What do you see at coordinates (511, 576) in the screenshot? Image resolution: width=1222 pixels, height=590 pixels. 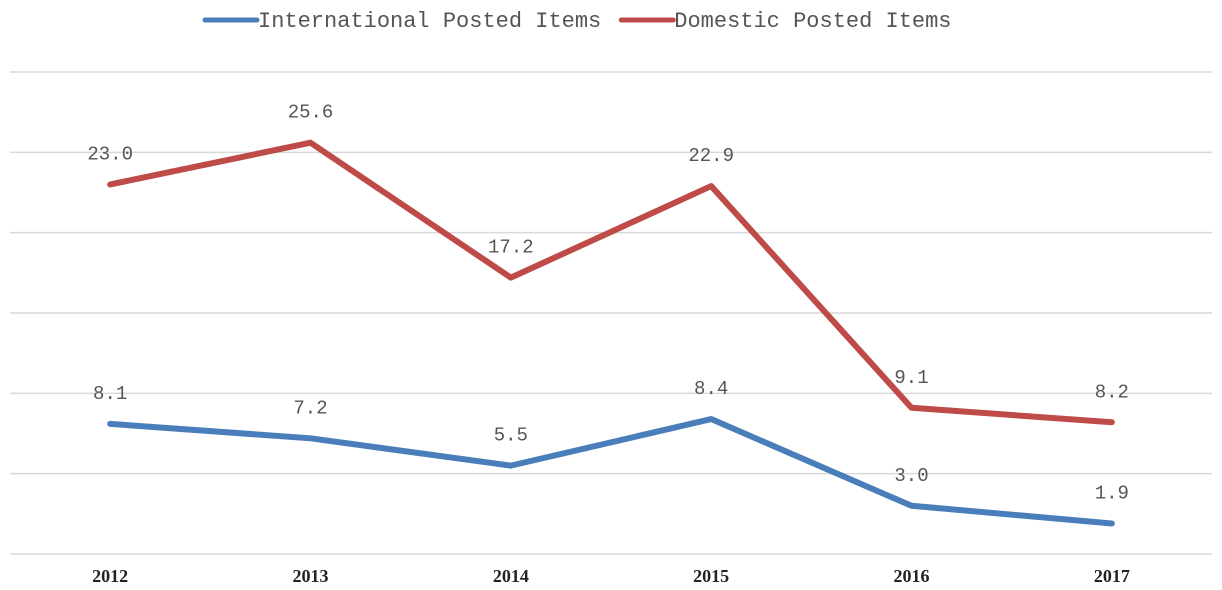 I see `x-tick-label: 2014` at bounding box center [511, 576].